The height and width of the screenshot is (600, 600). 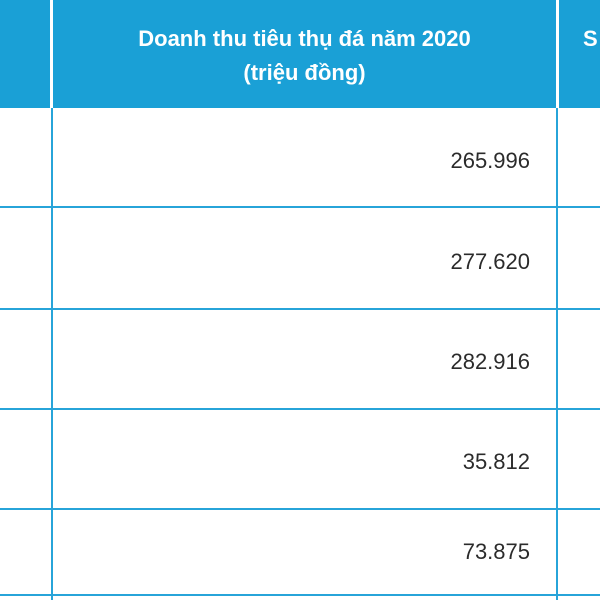 What do you see at coordinates (304, 72) in the screenshot?
I see `header-title-line2: (triệu đồng)` at bounding box center [304, 72].